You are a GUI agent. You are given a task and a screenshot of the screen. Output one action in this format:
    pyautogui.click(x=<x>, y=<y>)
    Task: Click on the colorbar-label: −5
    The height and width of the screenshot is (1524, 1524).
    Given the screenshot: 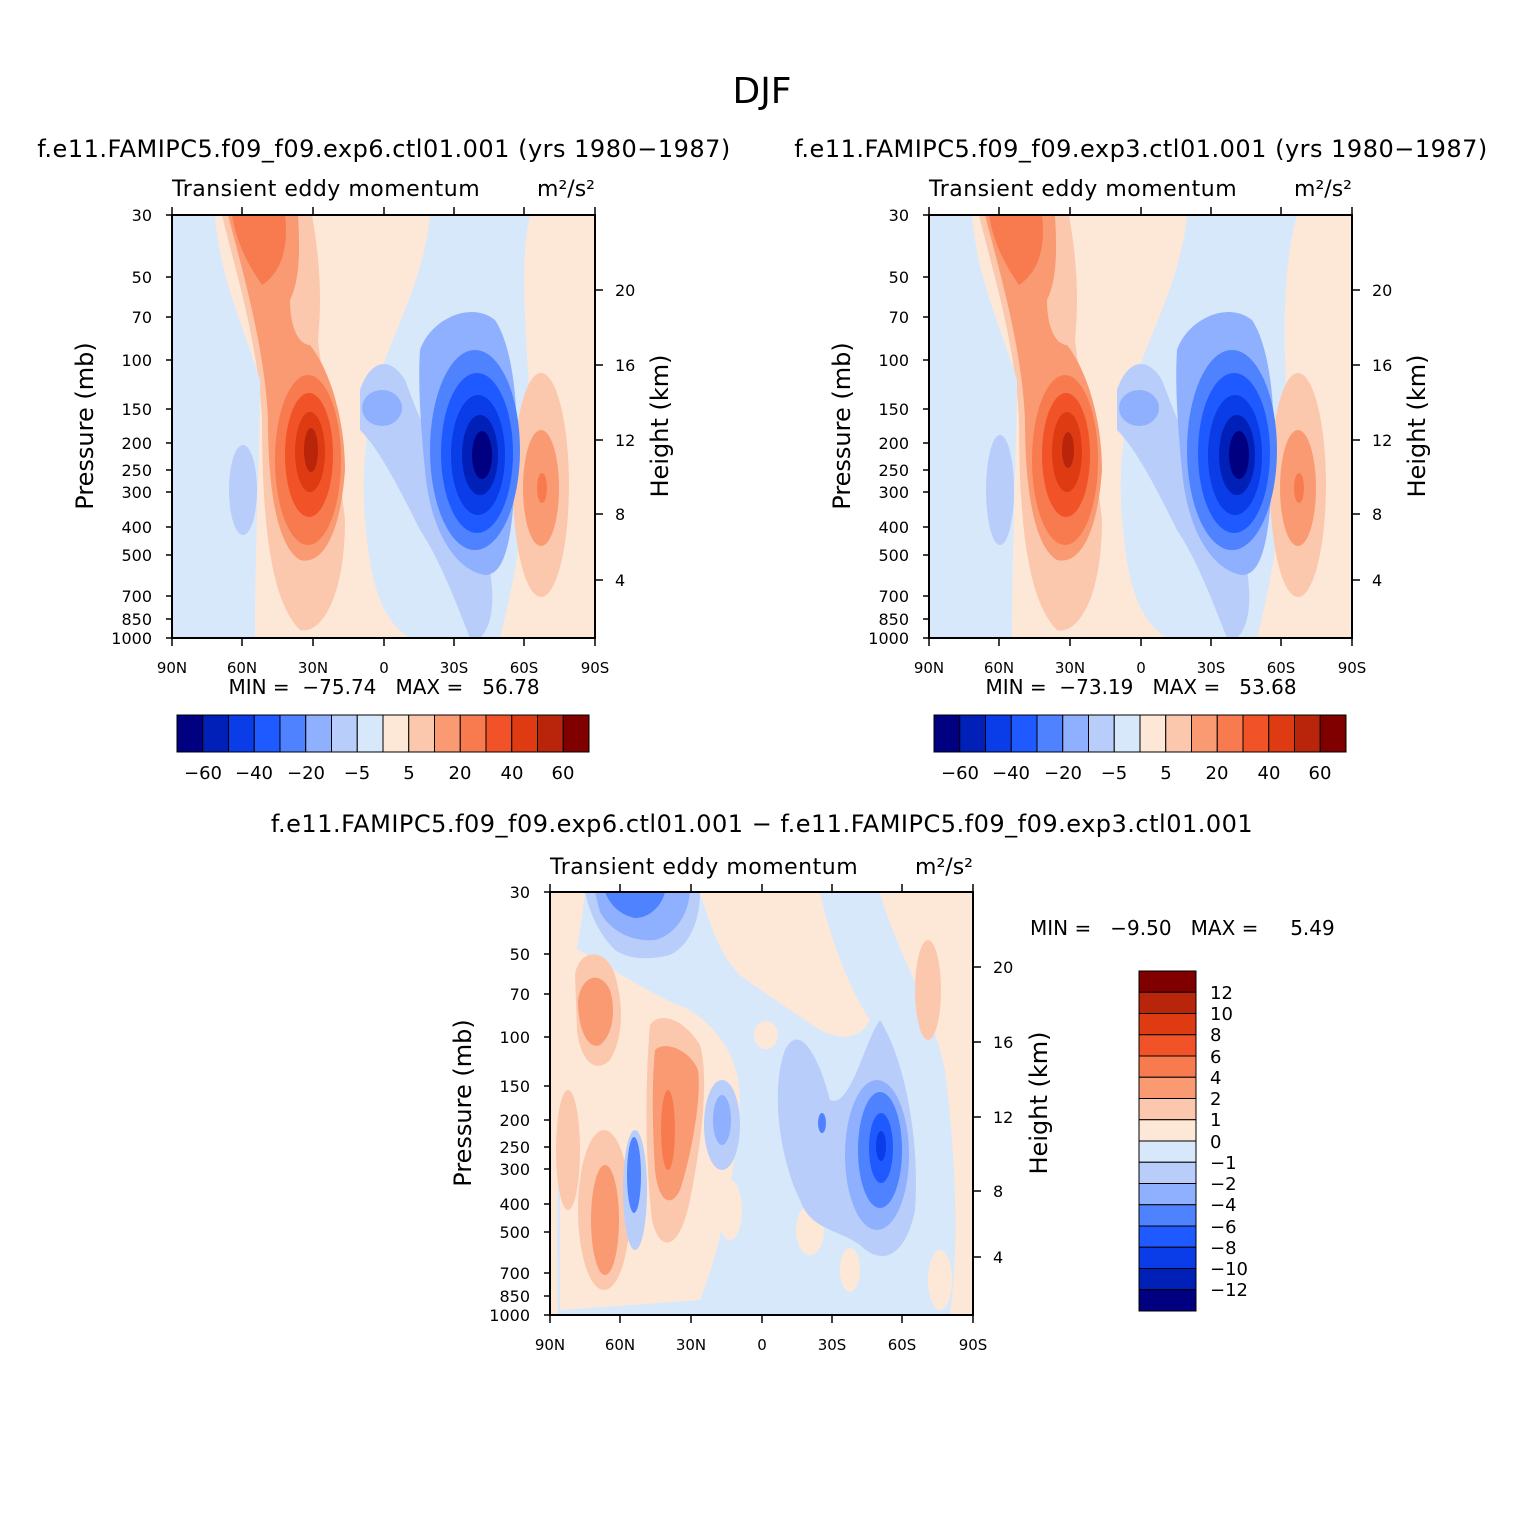 What is the action you would take?
    pyautogui.click(x=1114, y=773)
    